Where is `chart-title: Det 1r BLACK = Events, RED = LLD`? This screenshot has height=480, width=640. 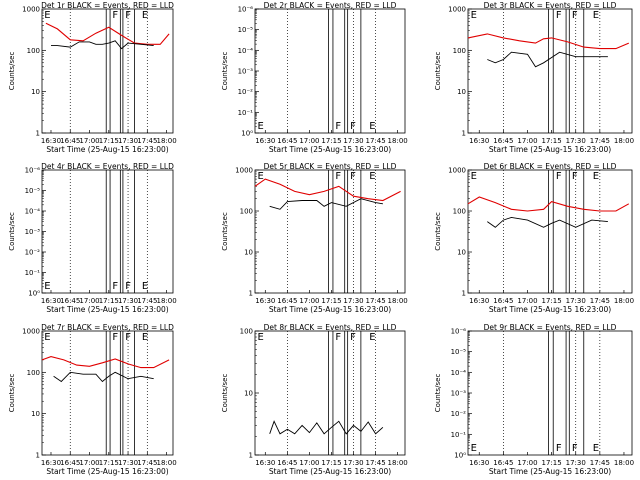
chart-title: Det 1r BLACK = Events, RED = LLD is located at coordinates (107, 5).